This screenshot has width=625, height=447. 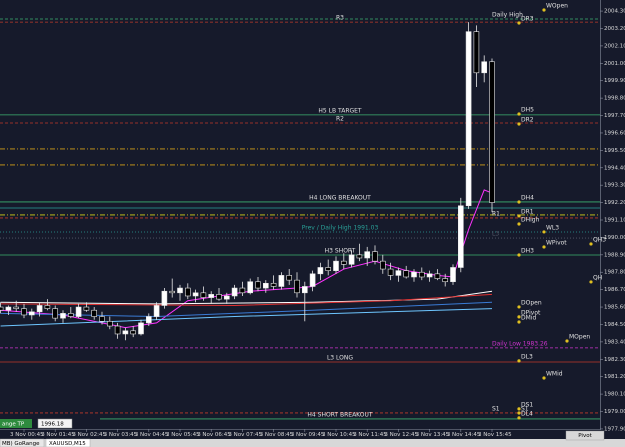 I want to click on level-label: H5 LB TARGET, so click(x=340, y=110).